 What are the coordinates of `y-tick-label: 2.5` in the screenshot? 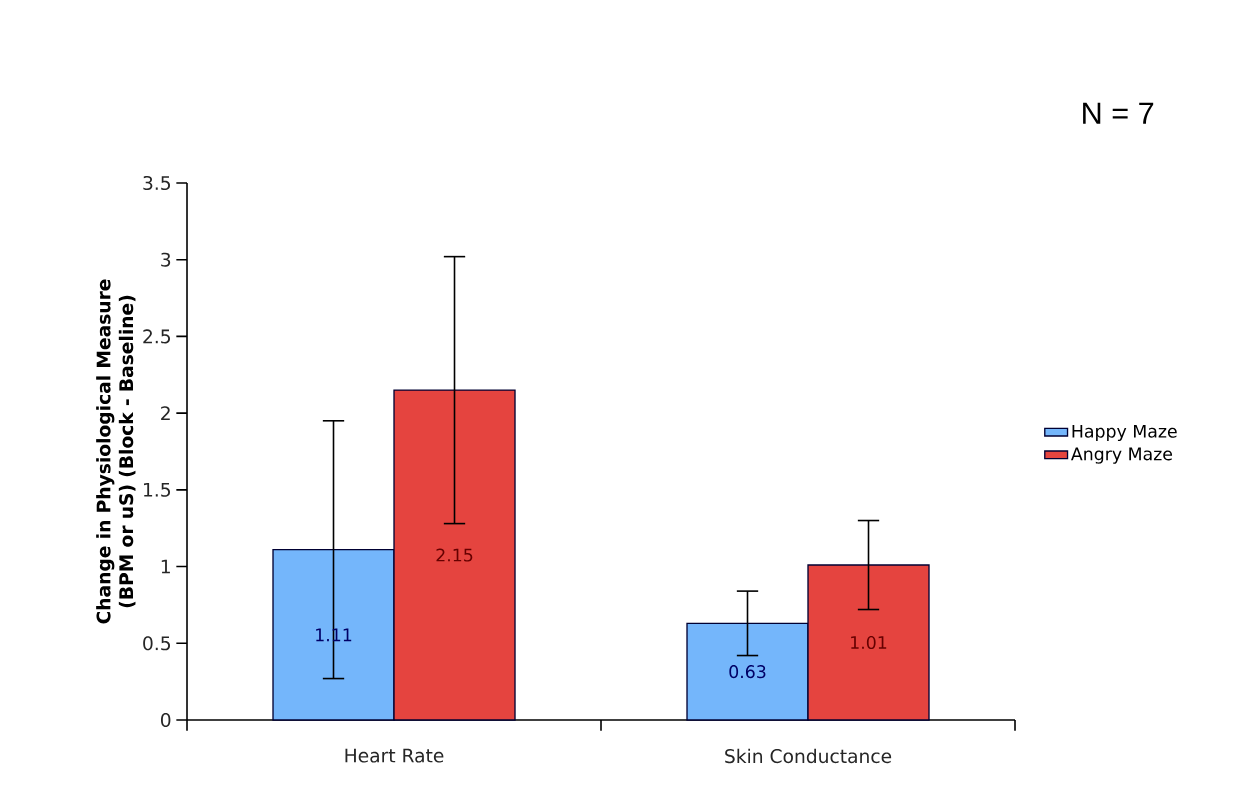 It's located at (156, 336).